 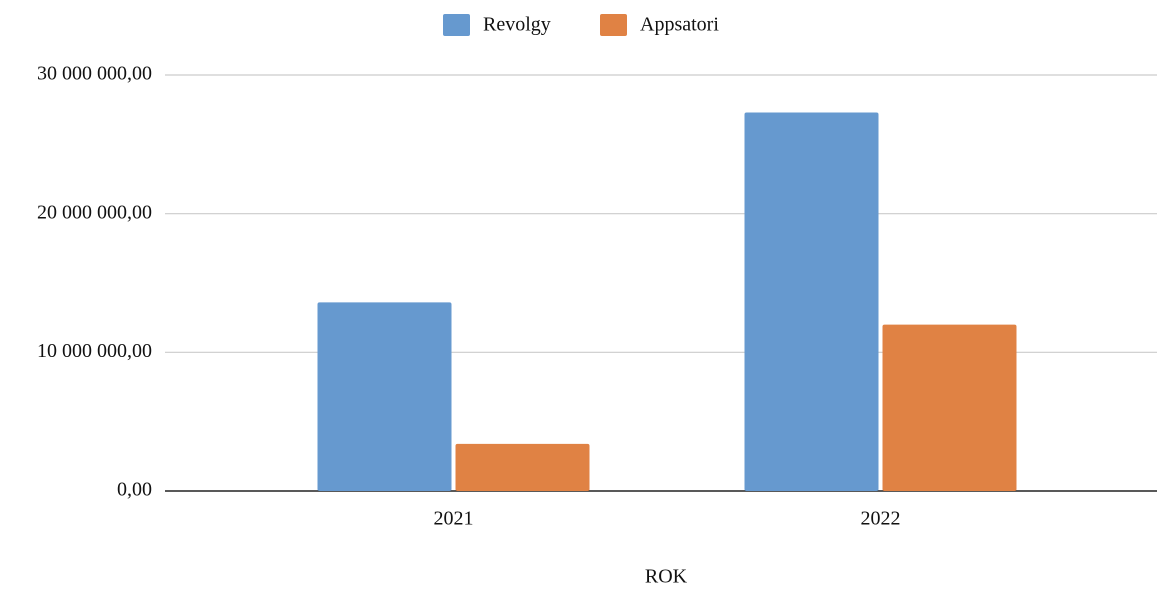 What do you see at coordinates (454, 519) in the screenshot?
I see `x-tick-label: 2021` at bounding box center [454, 519].